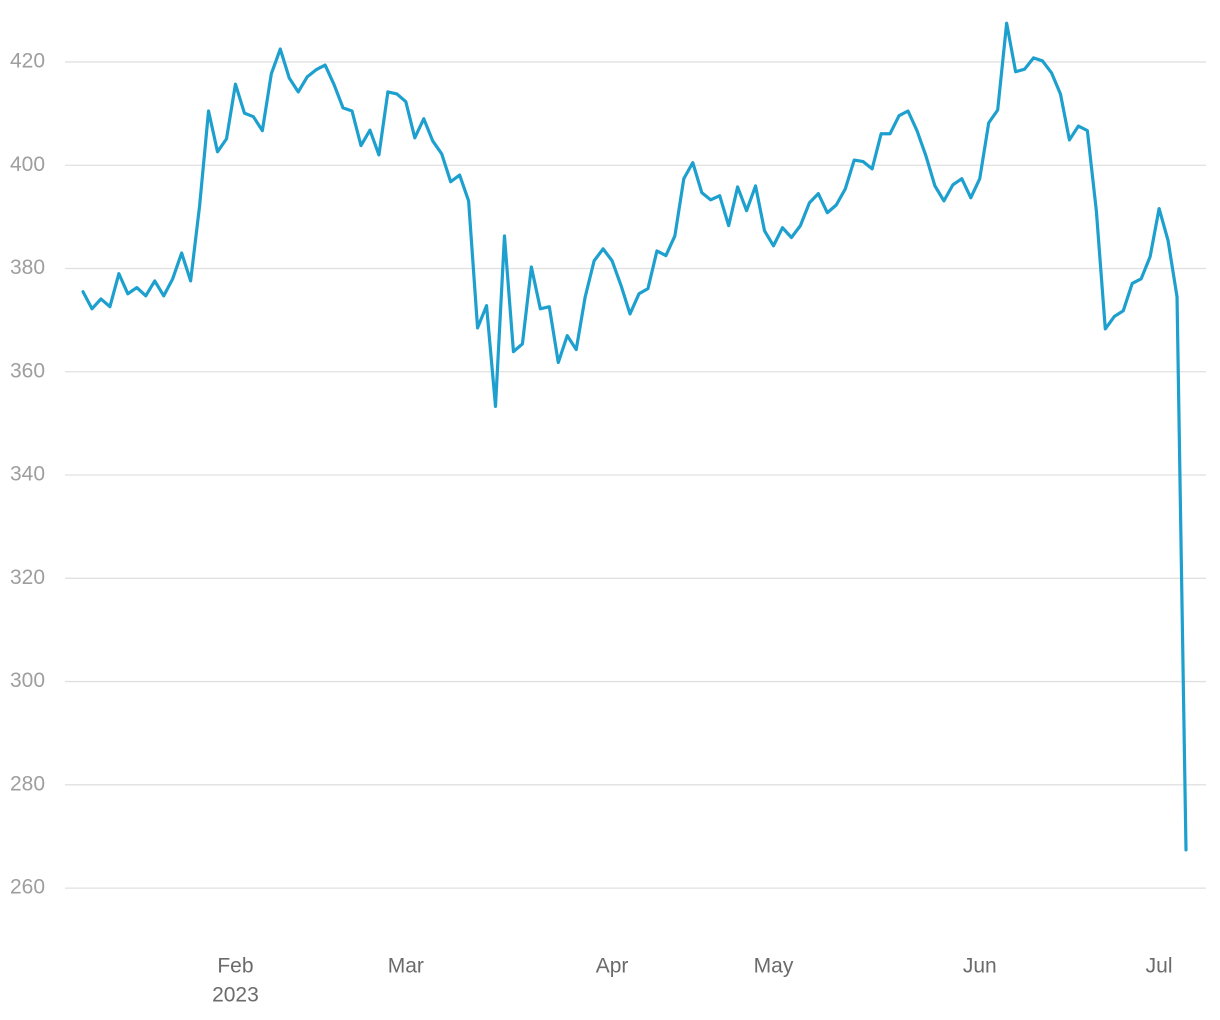  I want to click on x-tick-label: May, so click(774, 966).